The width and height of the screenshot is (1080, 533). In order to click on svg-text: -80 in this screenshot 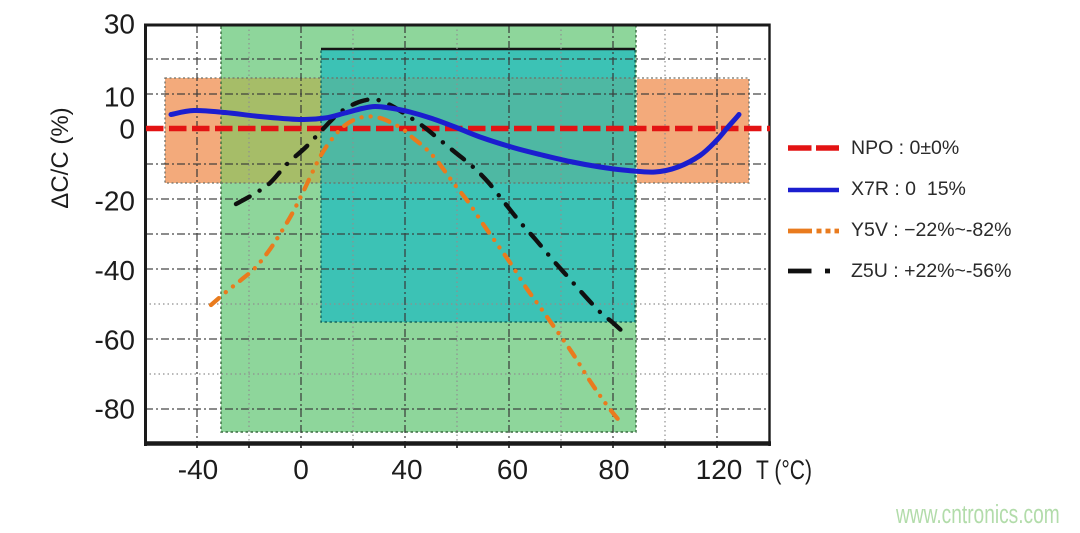, I will do `click(115, 409)`.